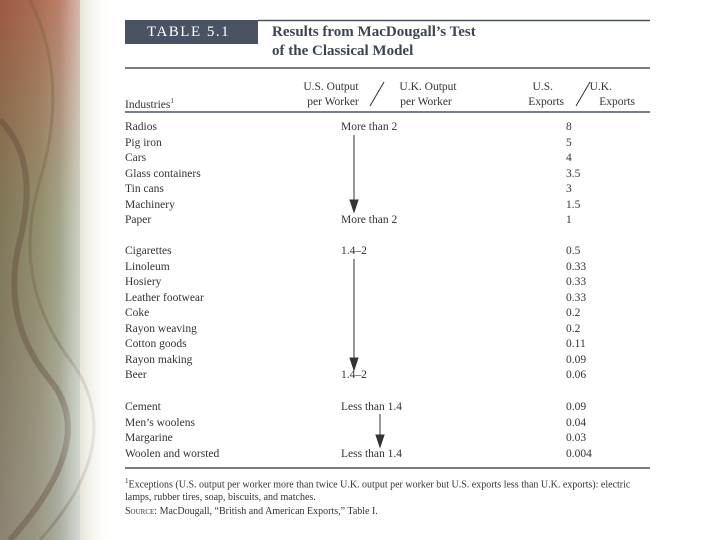  I want to click on title: Results from MacDougall’s Test, so click(374, 32).